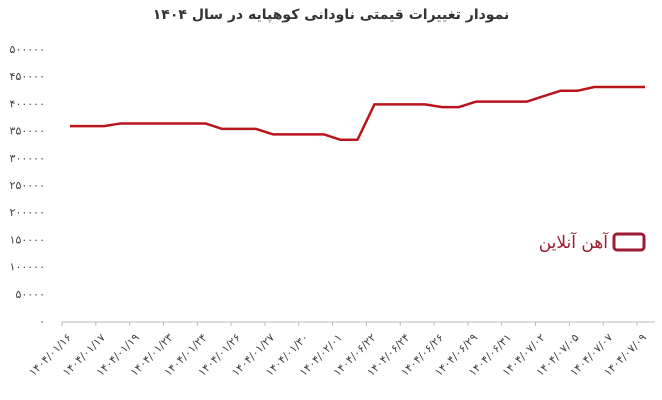 The height and width of the screenshot is (400, 662). I want to click on watermark: آهن آنلاین, so click(574, 242).